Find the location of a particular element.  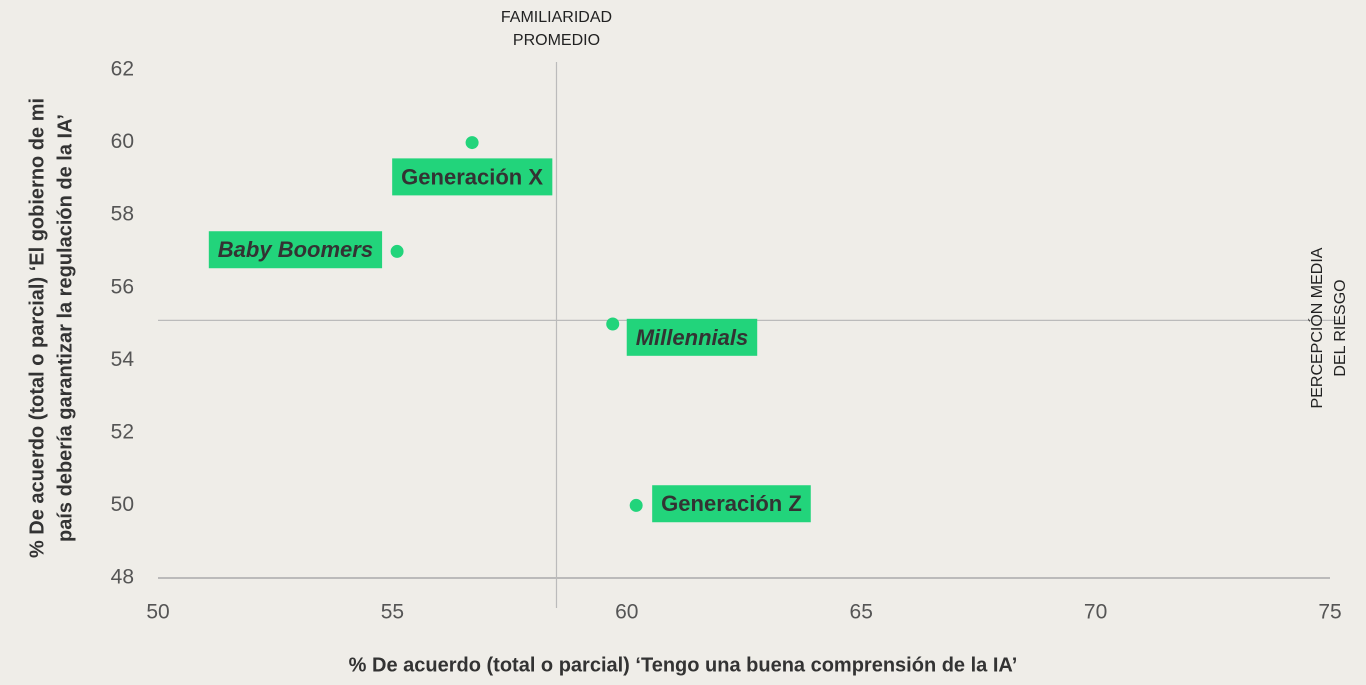

x-tick-label: 50 is located at coordinates (157, 612).